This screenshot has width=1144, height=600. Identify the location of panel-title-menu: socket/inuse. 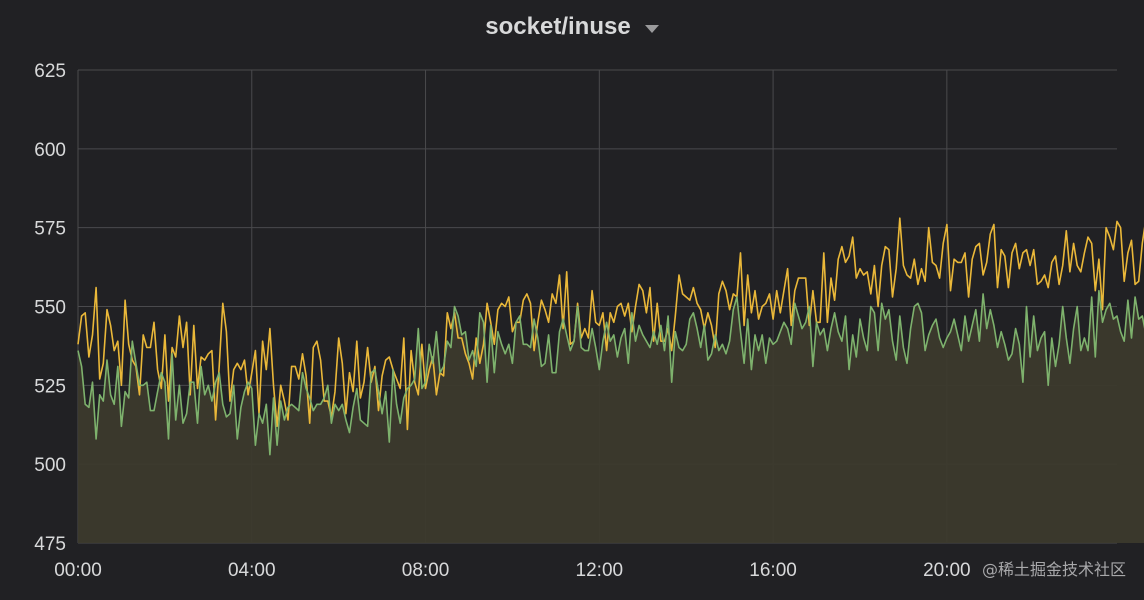
(572, 27).